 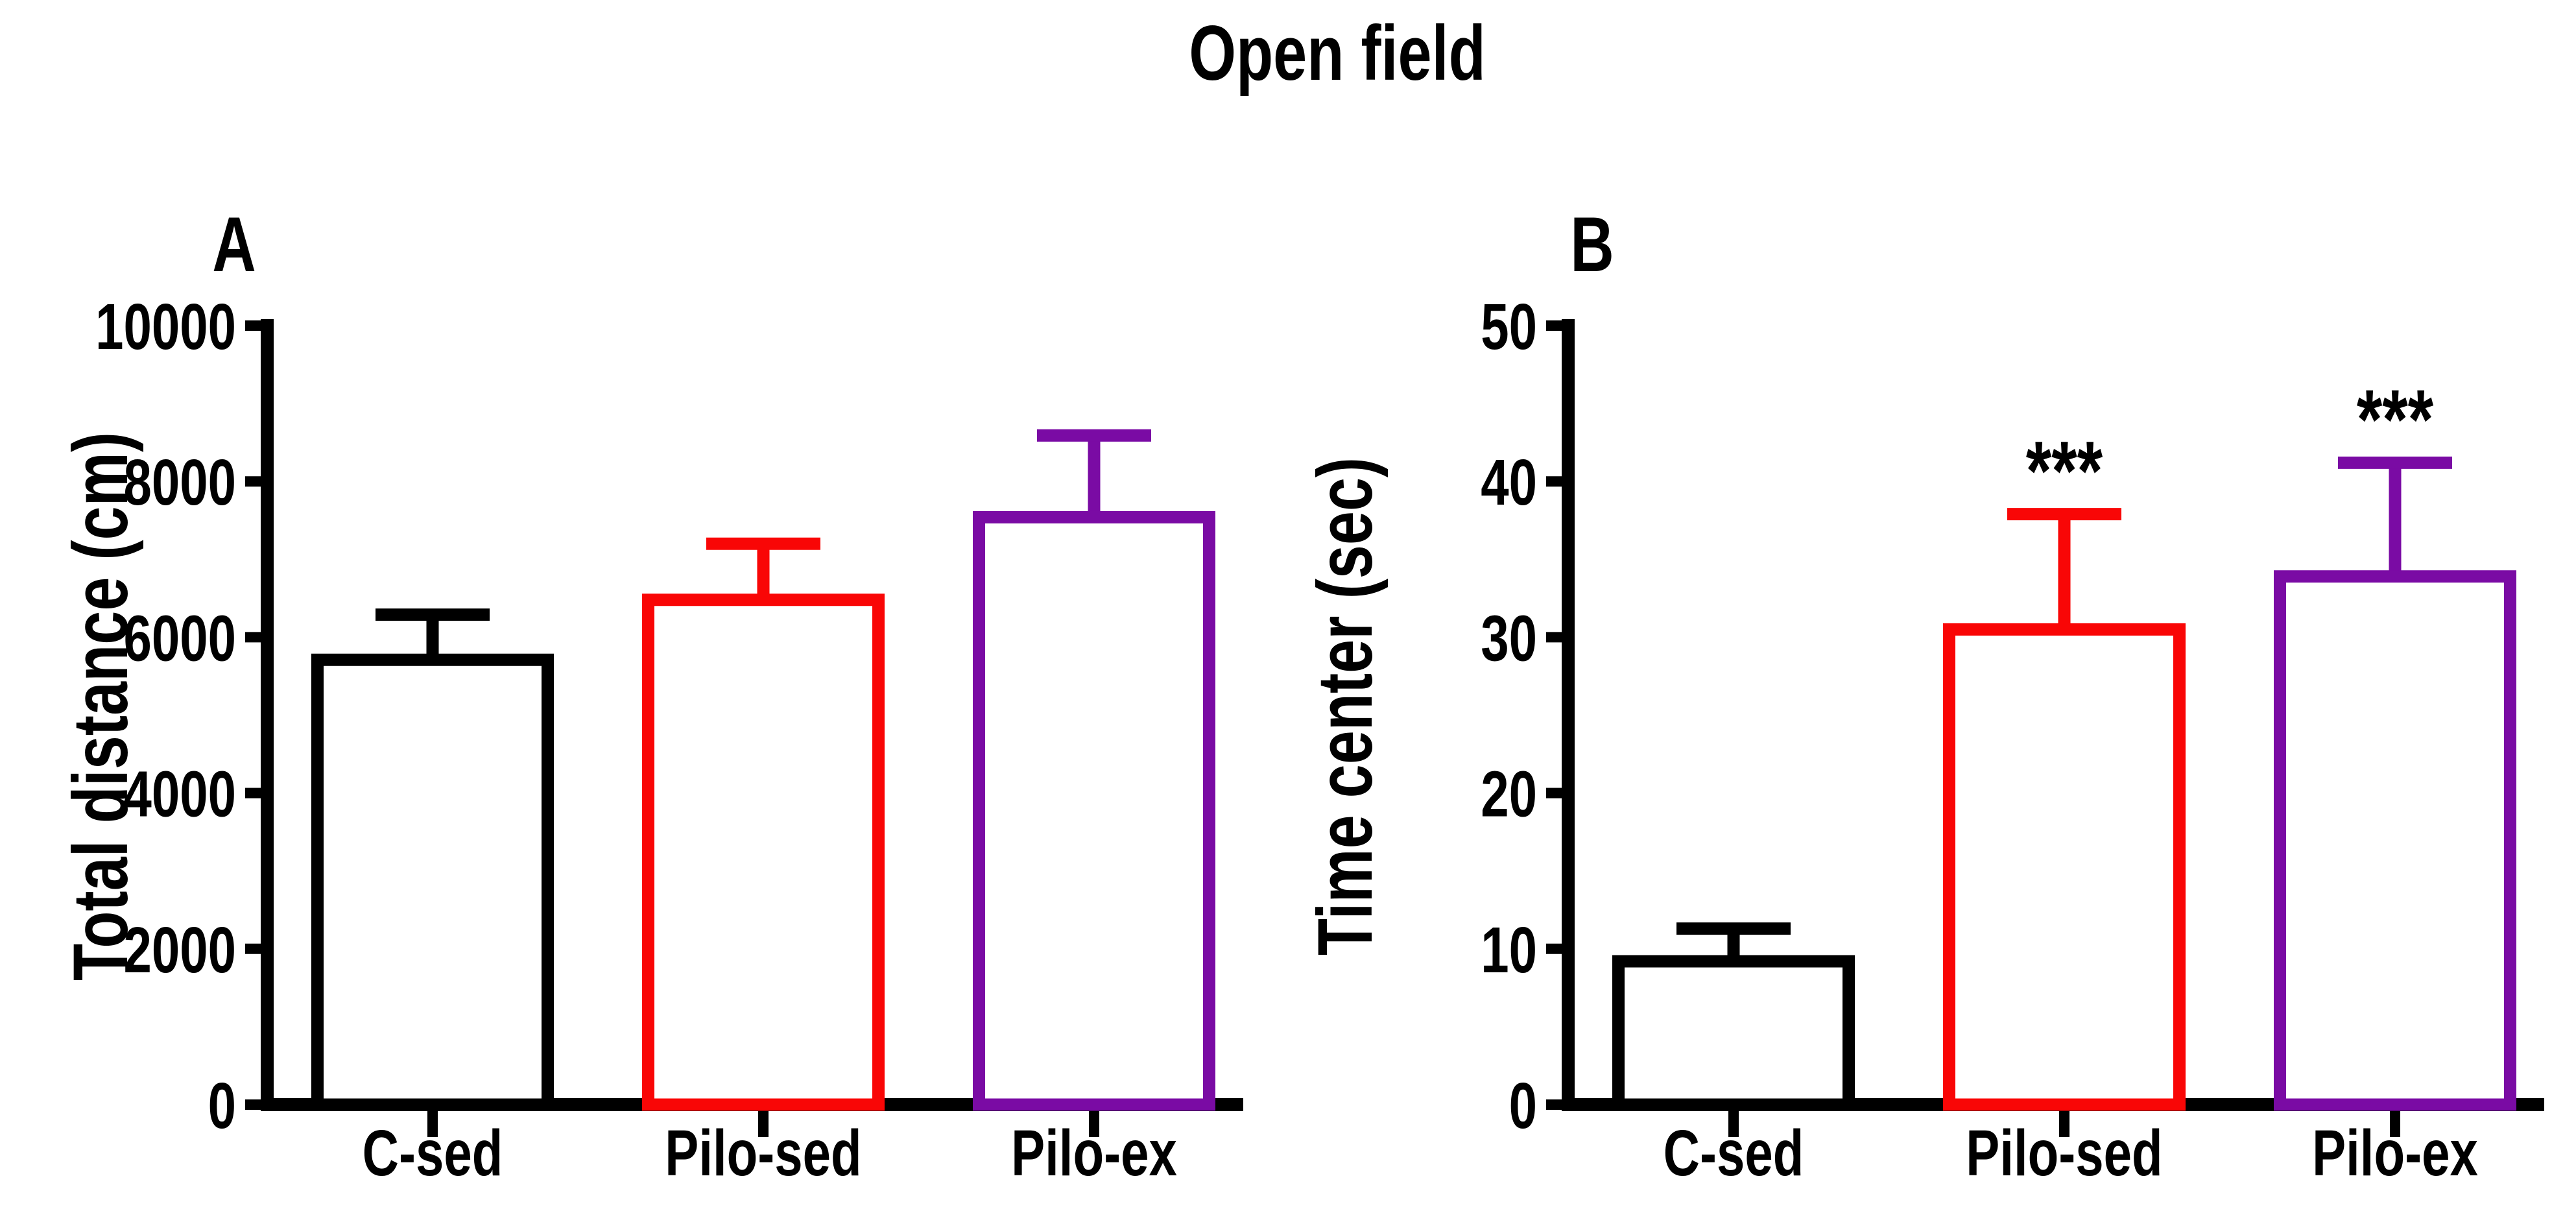 I want to click on panel-b-letter: B, so click(x=1592, y=245).